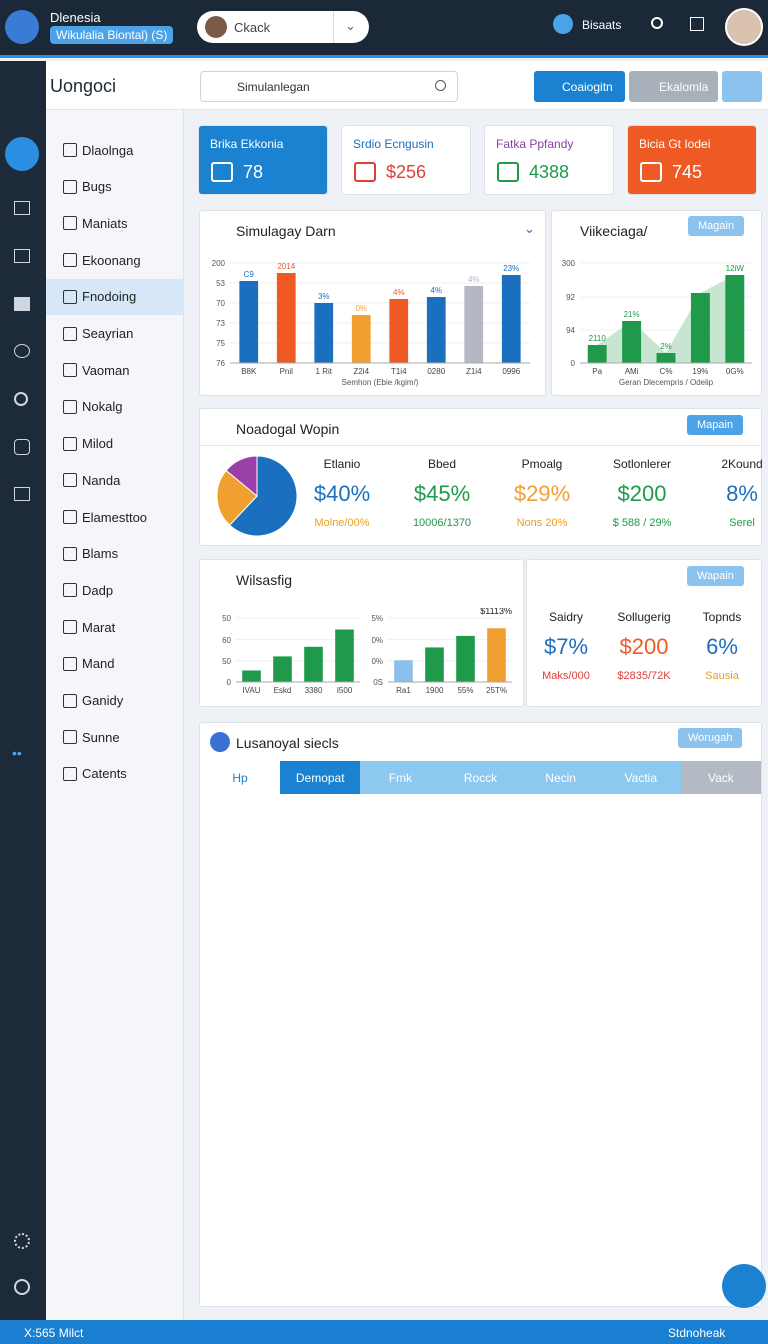 This screenshot has height=1344, width=768. I want to click on stat-value: 745, so click(687, 172).